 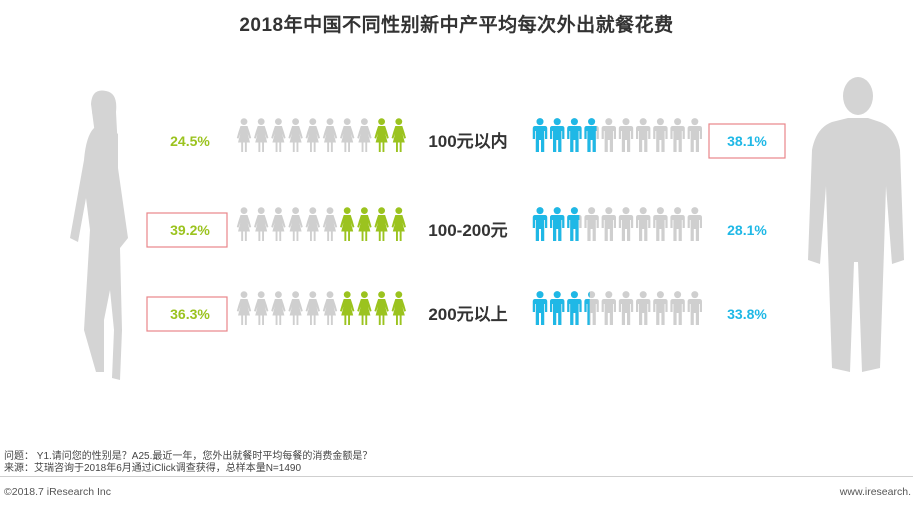 What do you see at coordinates (856, 224) in the screenshot?
I see `man-silhouette` at bounding box center [856, 224].